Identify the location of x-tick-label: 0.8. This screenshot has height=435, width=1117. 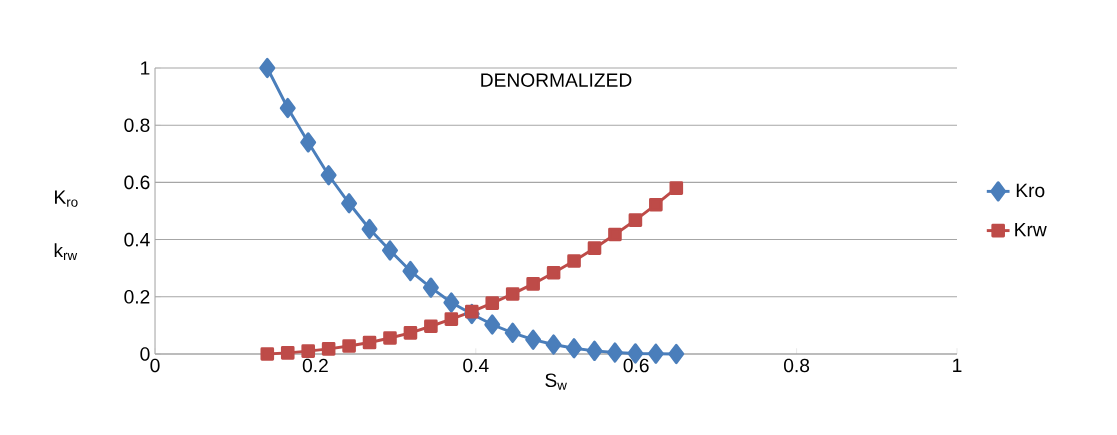
(797, 365).